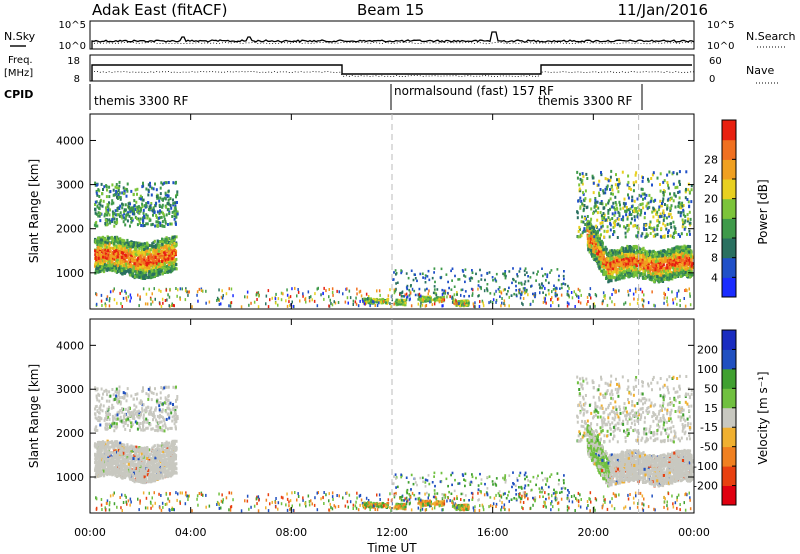  I want to click on cpid-segment-1: themis 3300 RF, so click(141, 101).